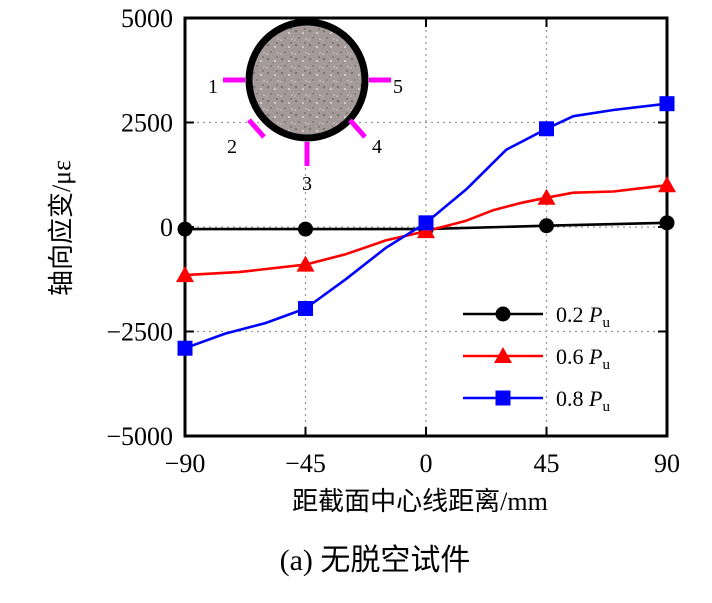 The image size is (712, 603). I want to click on legend-label: 0.8 Pu, so click(583, 400).